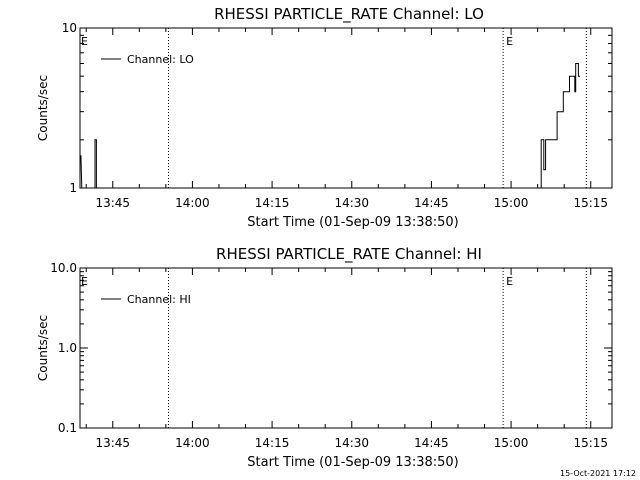 This screenshot has height=480, width=640. I want to click on panel-2-xtick-label: 15:00, so click(511, 443).